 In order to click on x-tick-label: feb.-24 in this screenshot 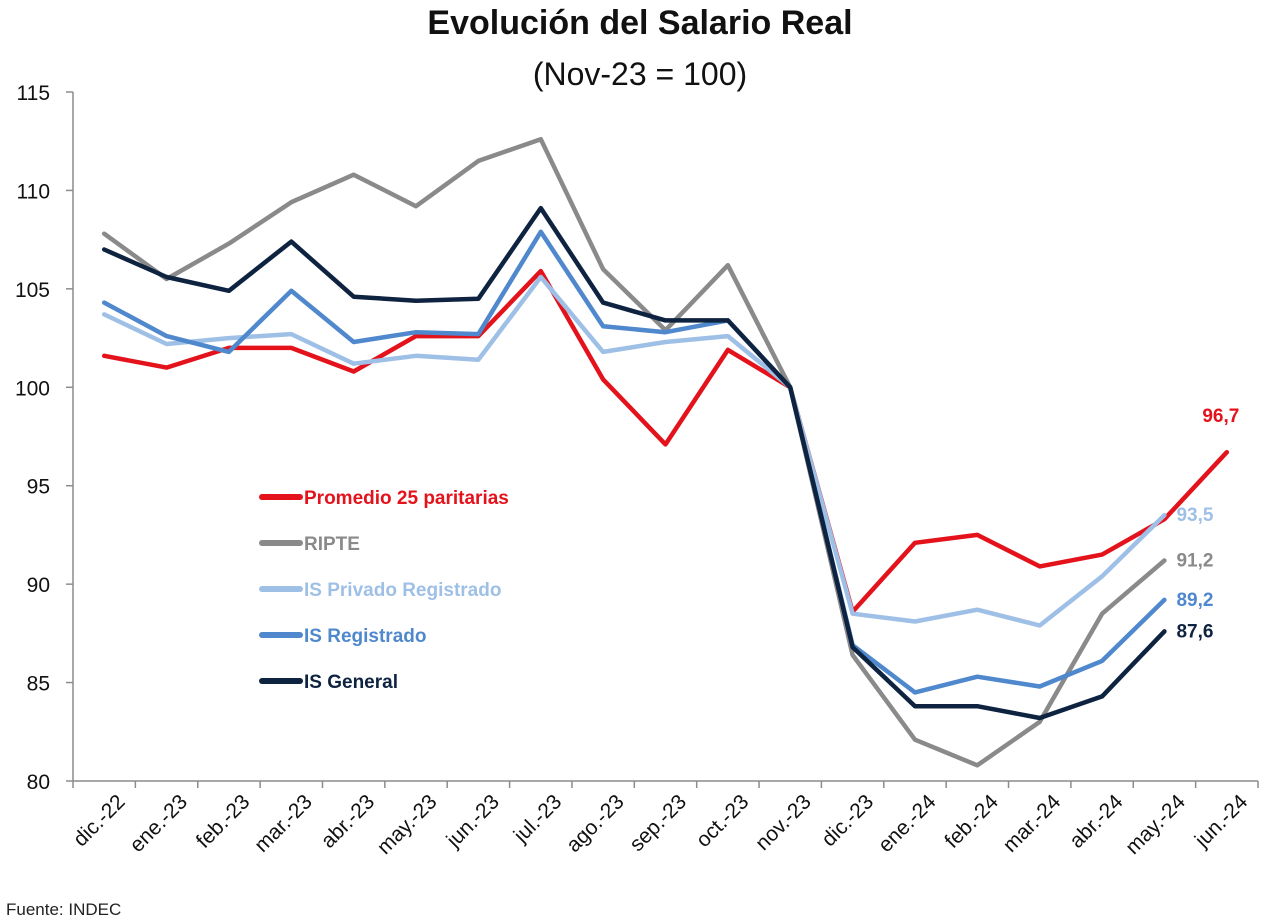, I will do `click(971, 821)`.